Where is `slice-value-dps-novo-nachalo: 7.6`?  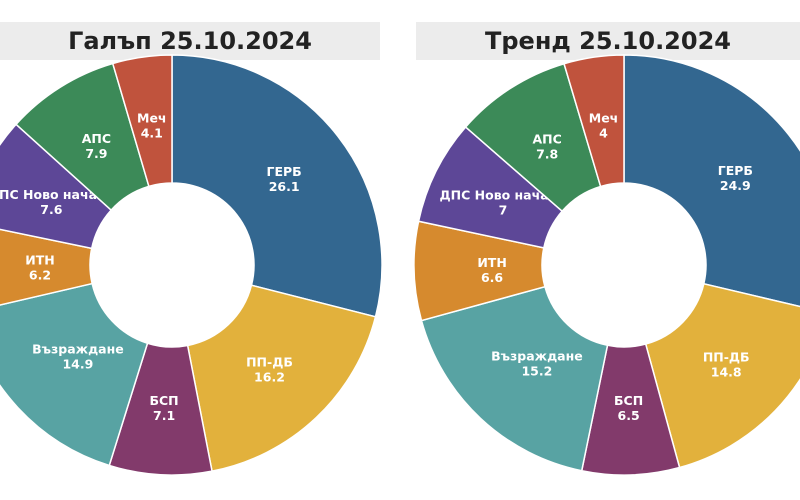
slice-value-dps-novo-nachalo: 7.6 is located at coordinates (51, 209).